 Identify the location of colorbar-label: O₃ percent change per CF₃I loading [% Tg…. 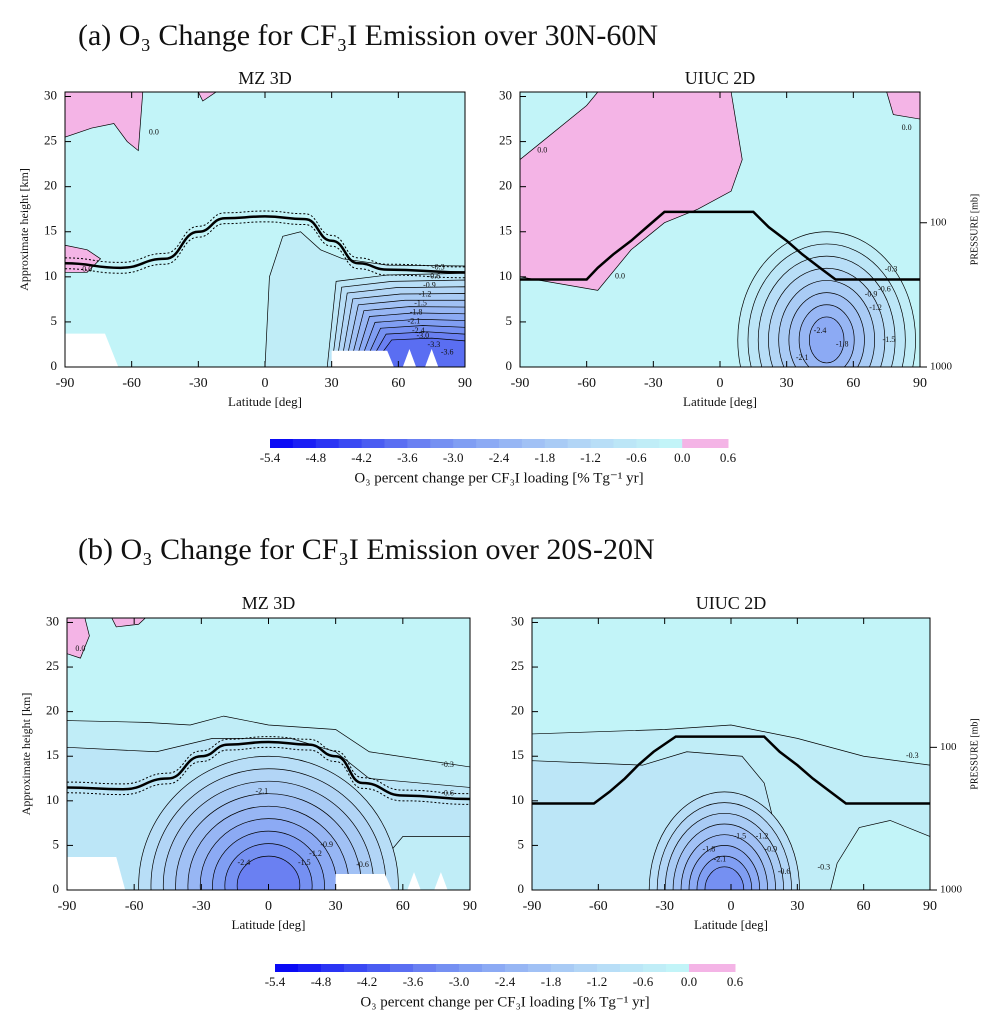
(504, 1002).